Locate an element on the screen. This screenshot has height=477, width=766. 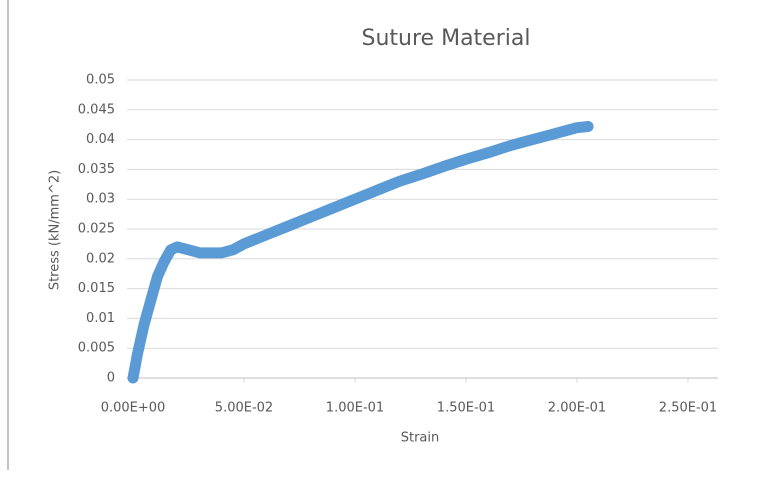
x-tick-label: 2.00E-01 is located at coordinates (577, 408).